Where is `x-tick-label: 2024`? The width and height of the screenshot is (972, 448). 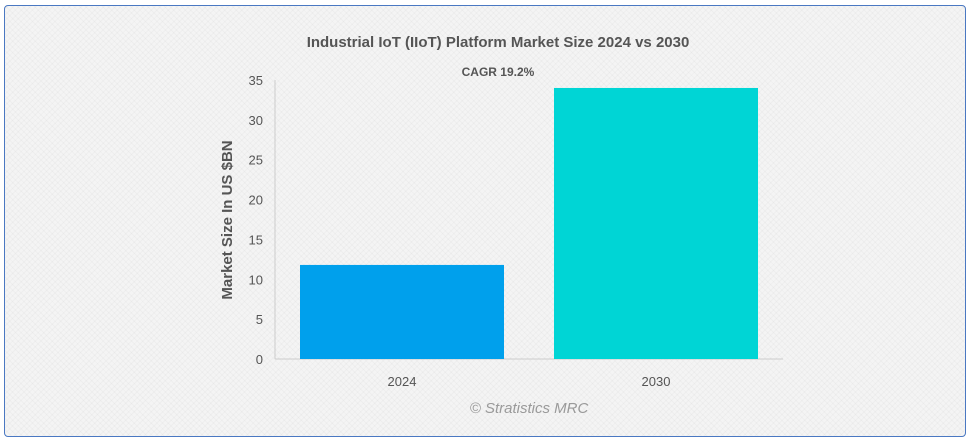
x-tick-label: 2024 is located at coordinates (402, 381).